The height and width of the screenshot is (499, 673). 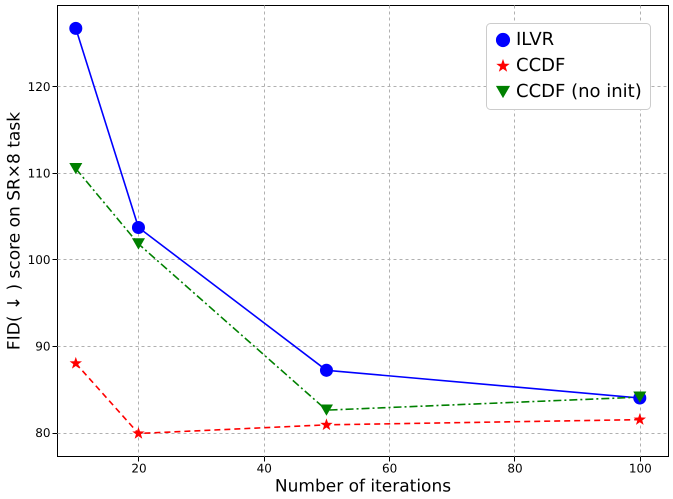 I want to click on legend-label: CCDF, so click(x=541, y=65).